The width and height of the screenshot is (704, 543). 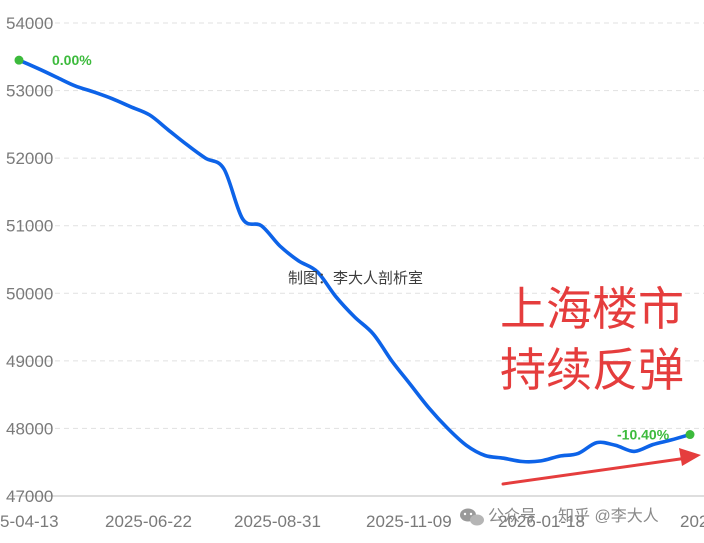 What do you see at coordinates (277, 521) in the screenshot?
I see `x-tick-label: 2025-08-31` at bounding box center [277, 521].